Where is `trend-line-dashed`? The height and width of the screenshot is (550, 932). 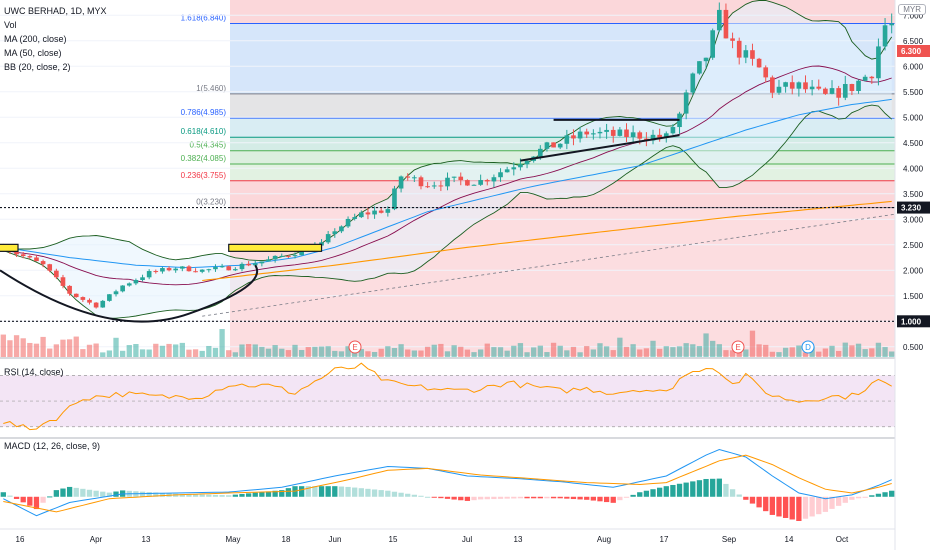
trend-line-dashed is located at coordinates (549, 265).